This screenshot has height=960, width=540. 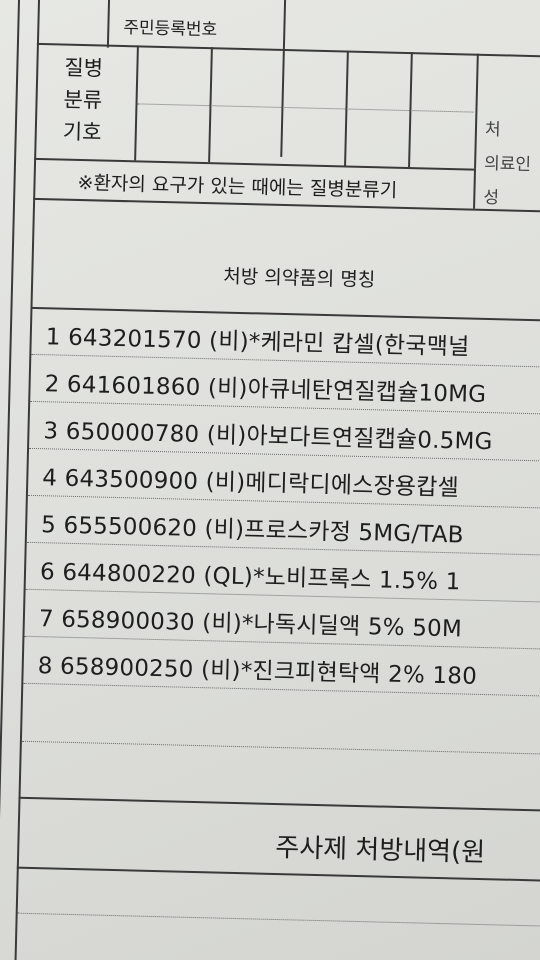 I want to click on left-inner-border, so click(x=27, y=480).